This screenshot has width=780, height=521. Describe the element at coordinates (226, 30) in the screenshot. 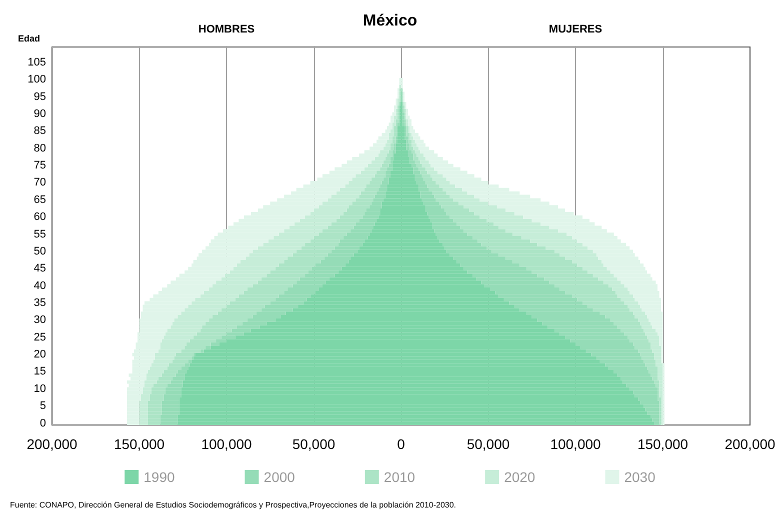

I see `text: HOMBRES` at that location.